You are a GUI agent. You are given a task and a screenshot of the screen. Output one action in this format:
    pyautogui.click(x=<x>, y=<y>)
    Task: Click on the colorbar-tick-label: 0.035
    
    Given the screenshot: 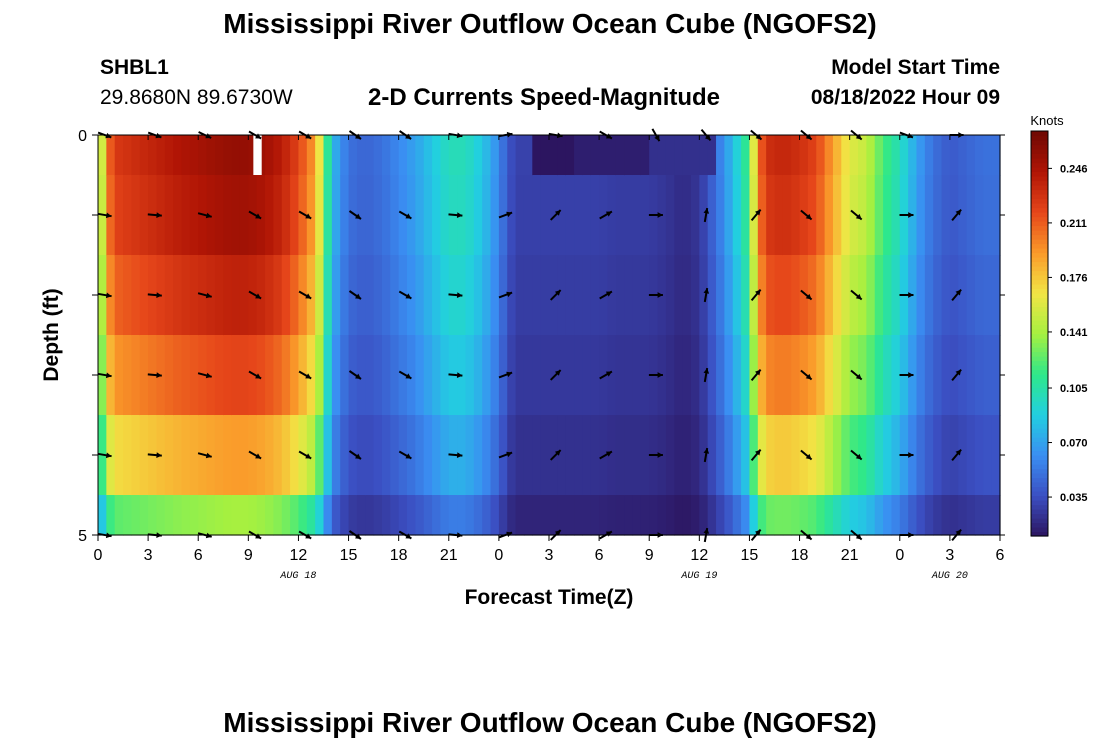 What is the action you would take?
    pyautogui.click(x=1074, y=498)
    